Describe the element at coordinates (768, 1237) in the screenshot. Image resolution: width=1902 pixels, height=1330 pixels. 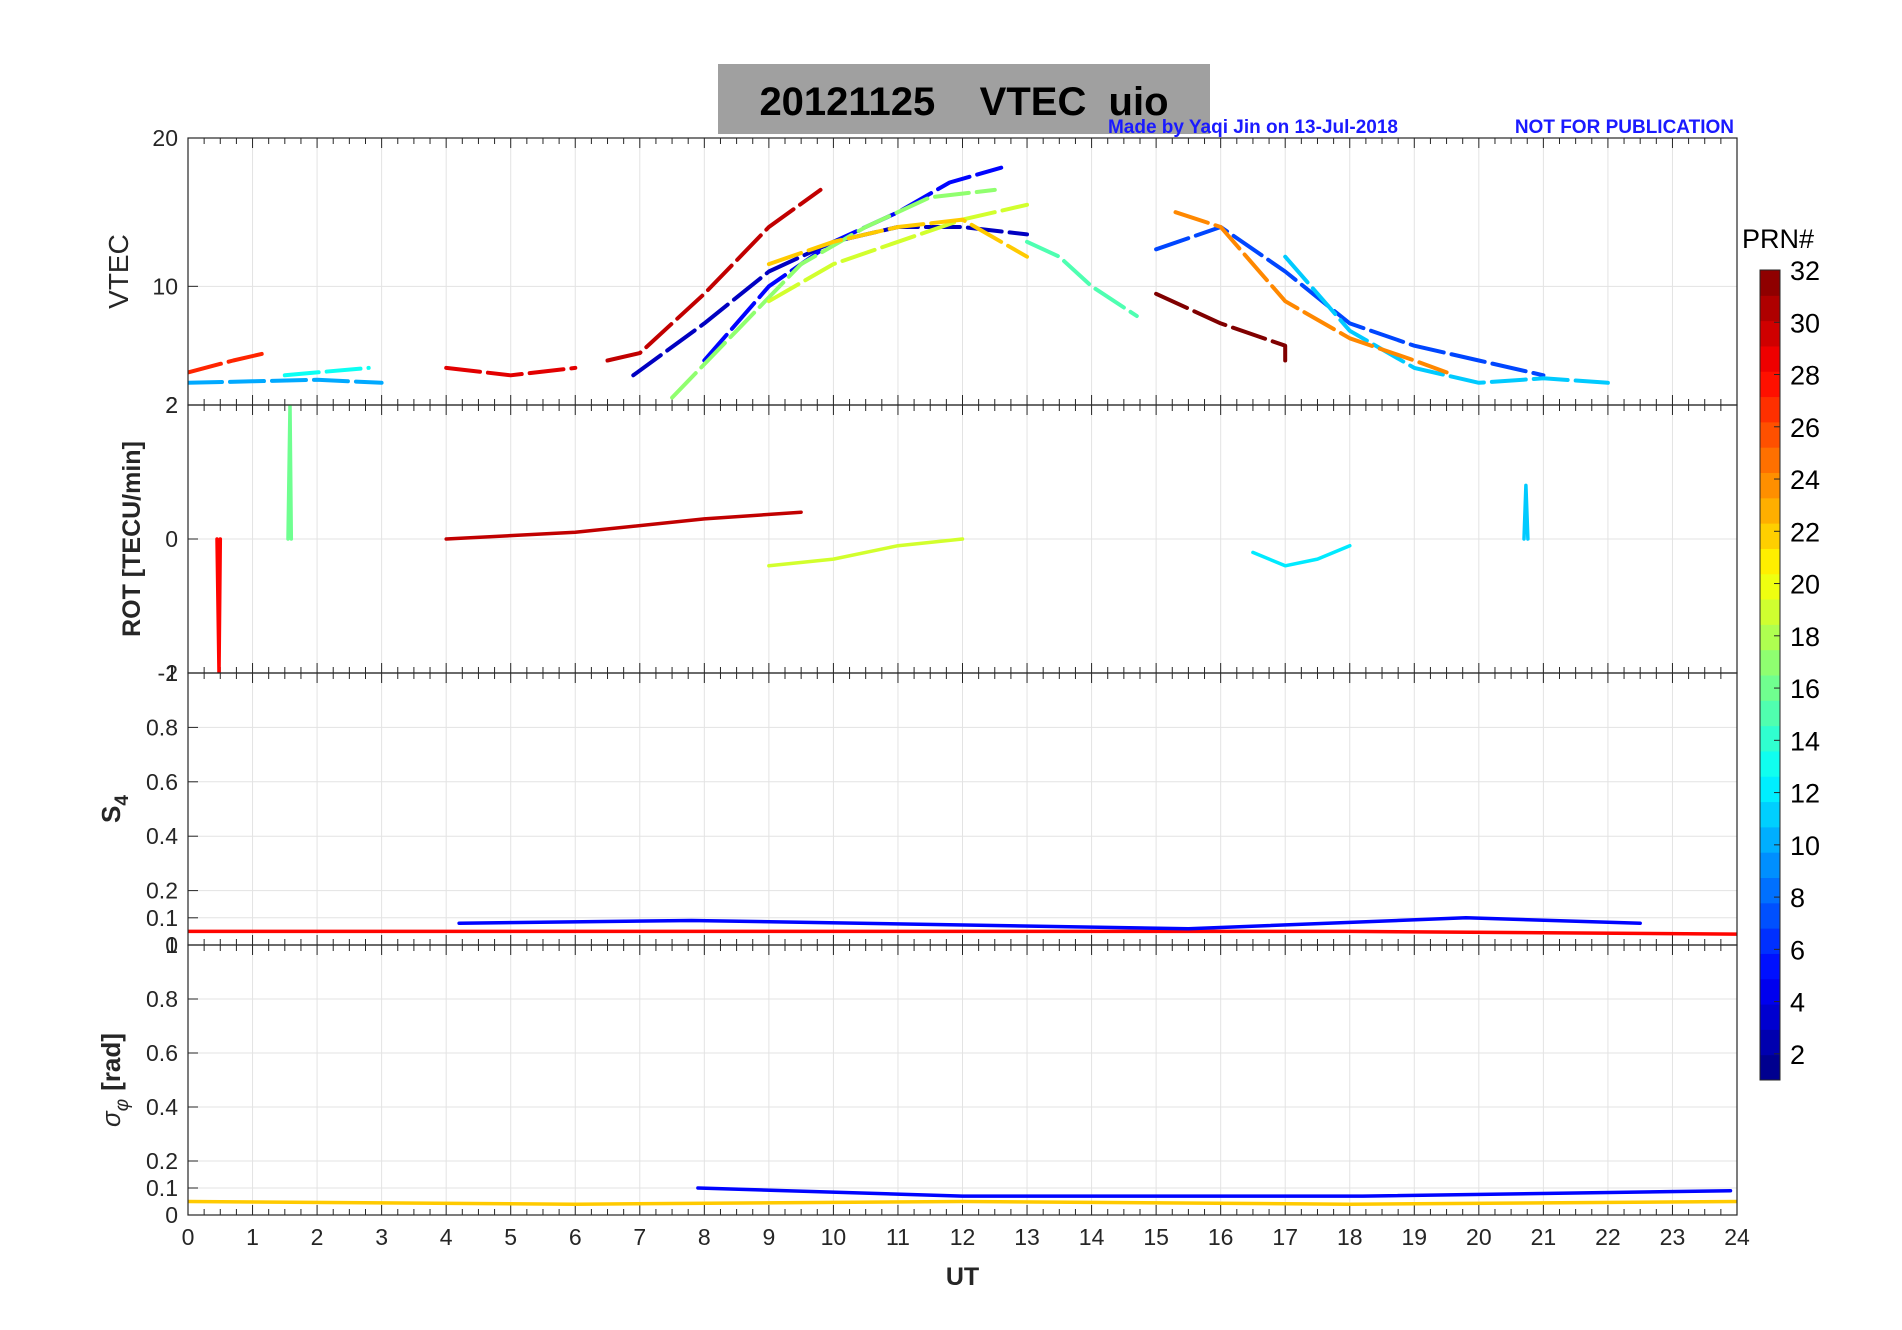
I see `x-tick-label: 9` at that location.